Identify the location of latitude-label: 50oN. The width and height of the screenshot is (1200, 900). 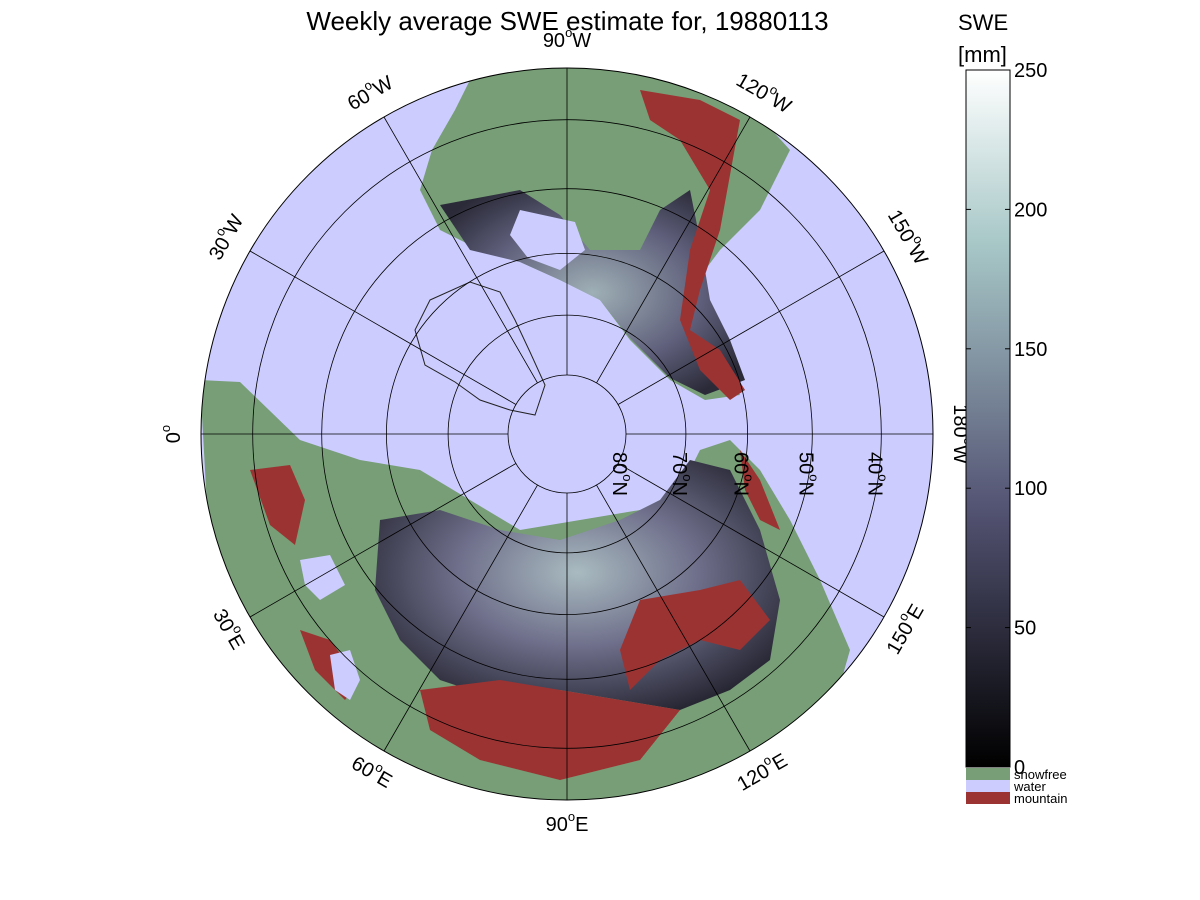
(807, 474).